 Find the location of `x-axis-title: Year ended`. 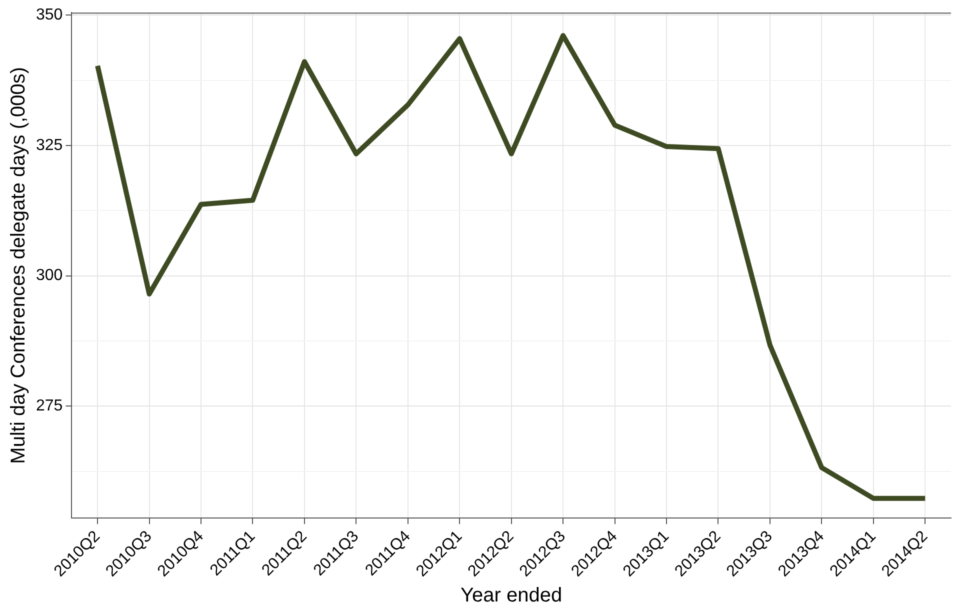

x-axis-title: Year ended is located at coordinates (511, 595).